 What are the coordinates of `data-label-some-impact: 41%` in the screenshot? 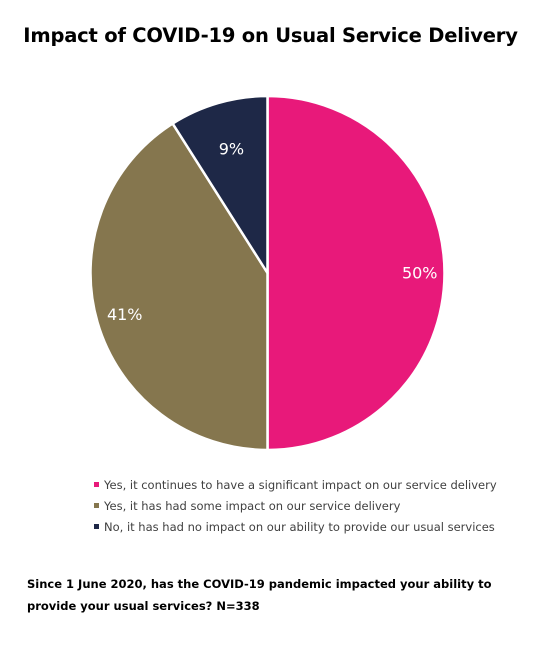 It's located at (125, 314).